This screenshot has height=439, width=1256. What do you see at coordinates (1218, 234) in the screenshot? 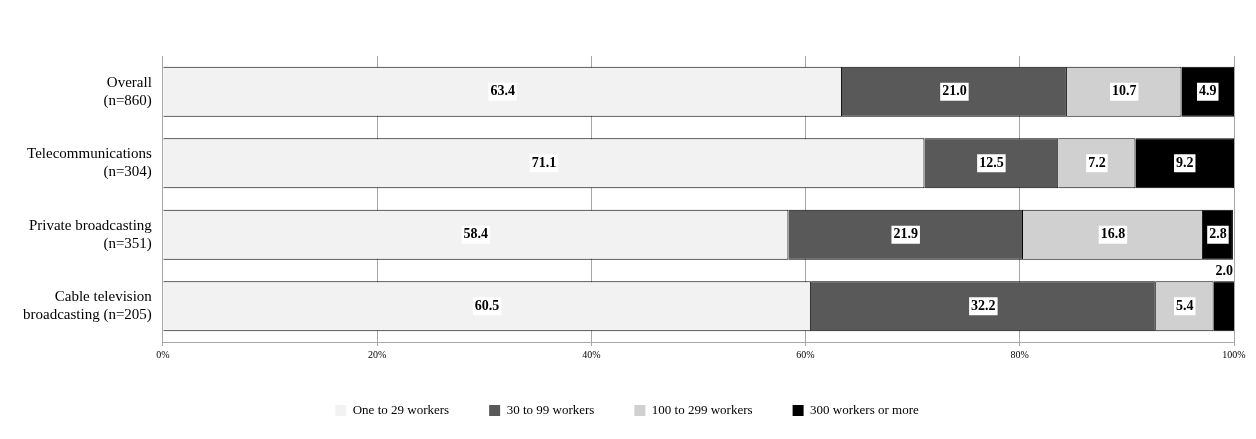
I see `data-label: 2.8` at bounding box center [1218, 234].